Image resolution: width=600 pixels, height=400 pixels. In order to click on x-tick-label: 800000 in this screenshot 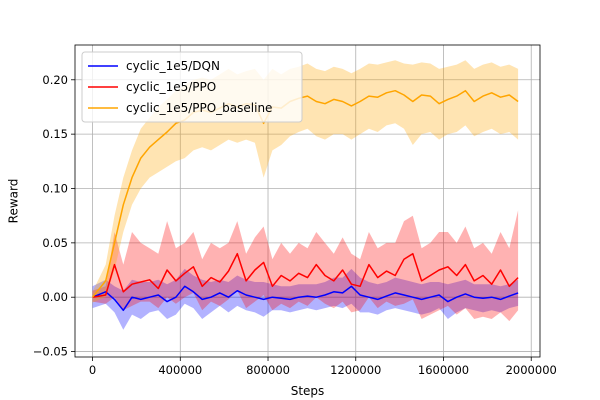, I will do `click(268, 370)`.